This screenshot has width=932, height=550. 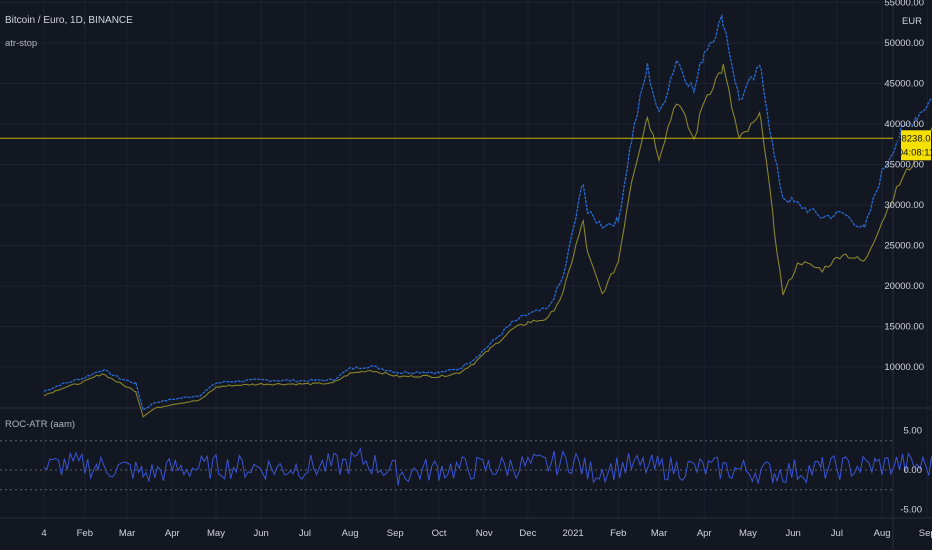 What do you see at coordinates (904, 246) in the screenshot?
I see `price-tick-label: 25000.00` at bounding box center [904, 246].